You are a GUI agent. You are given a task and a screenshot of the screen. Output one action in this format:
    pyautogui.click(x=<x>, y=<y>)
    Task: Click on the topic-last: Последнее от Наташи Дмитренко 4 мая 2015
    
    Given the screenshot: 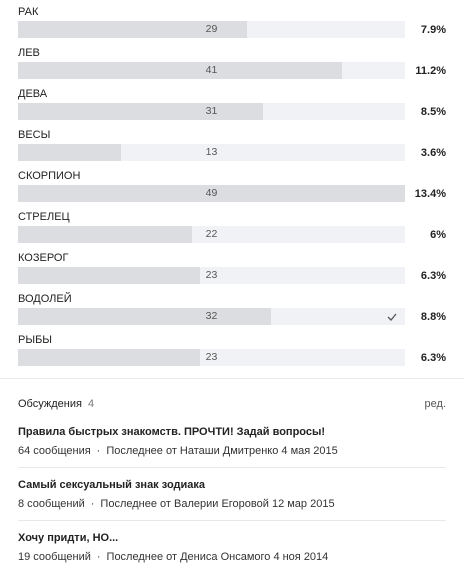 What is the action you would take?
    pyautogui.click(x=214, y=451)
    